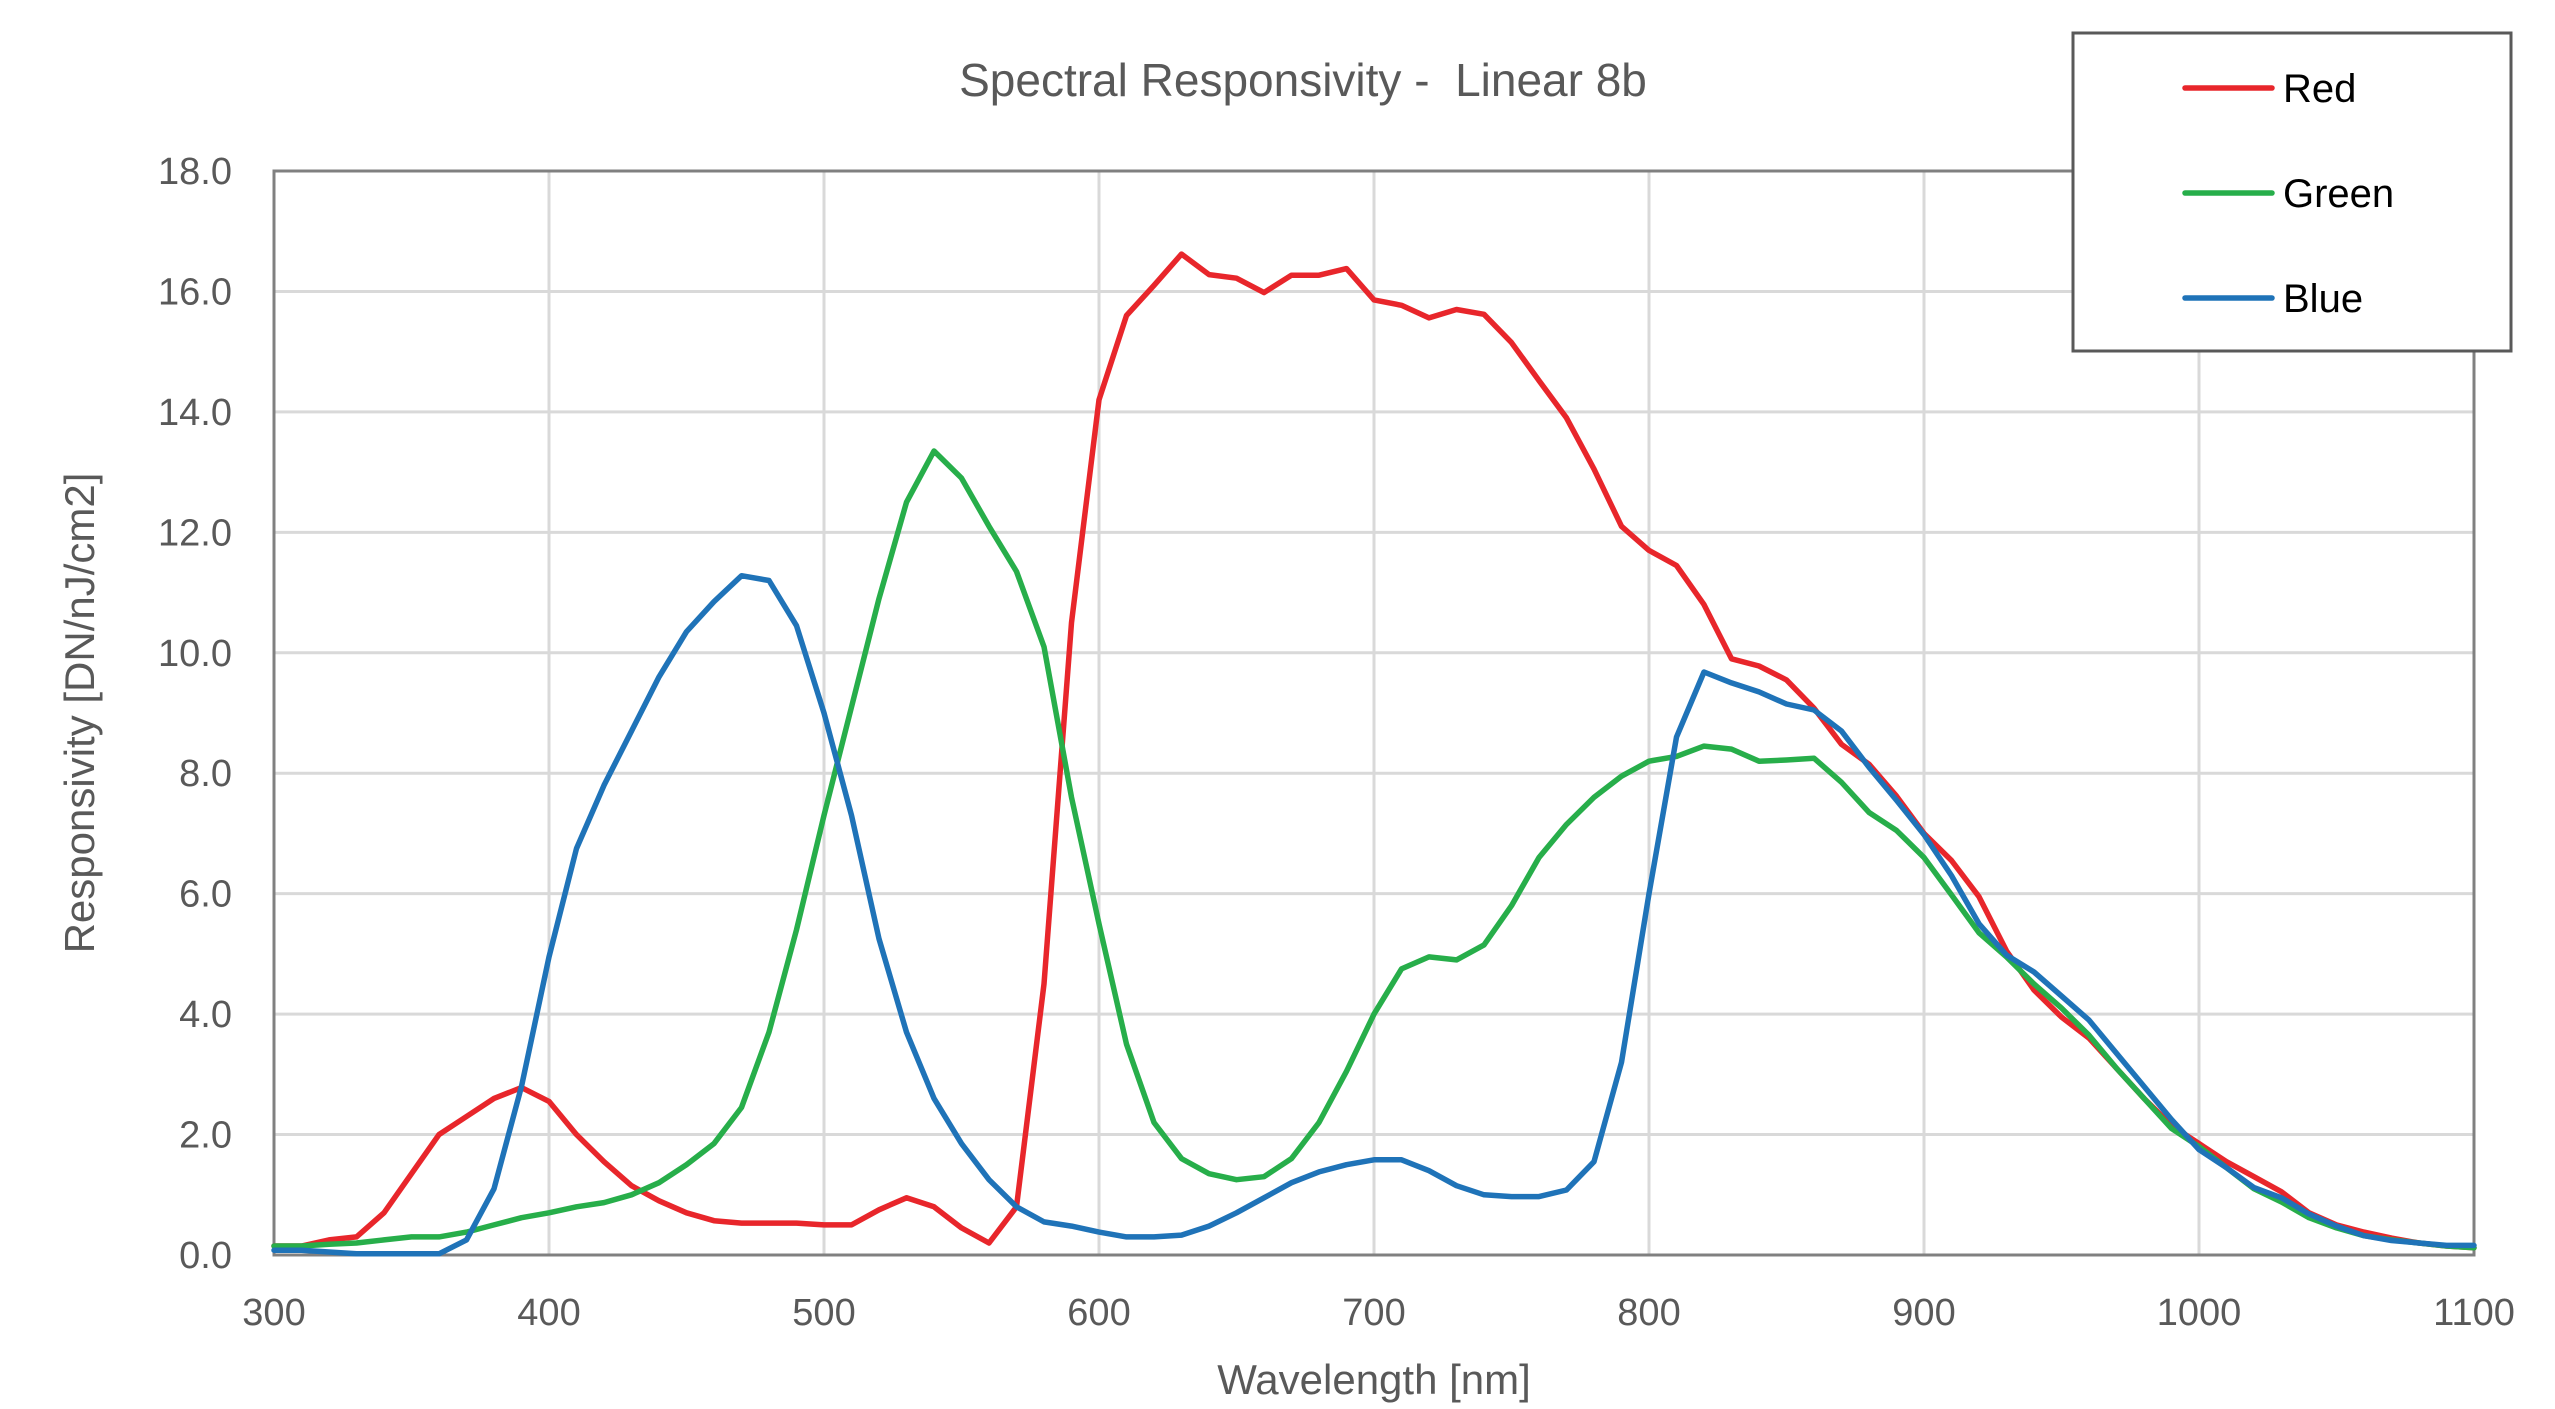 This screenshot has width=2555, height=1409. I want to click on y-tick-label: 6.0, so click(205, 895).